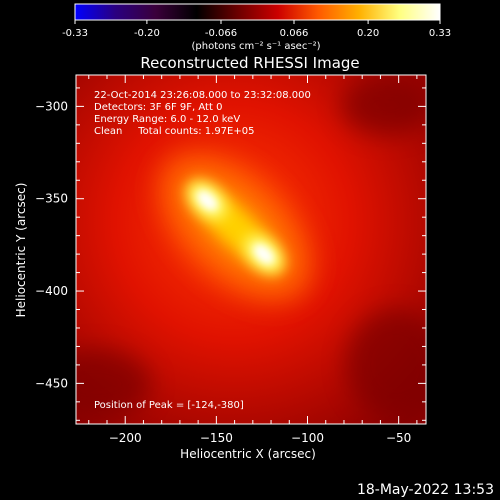  What do you see at coordinates (294, 33) in the screenshot?
I see `colorbar-tick-label: 0.066` at bounding box center [294, 33].